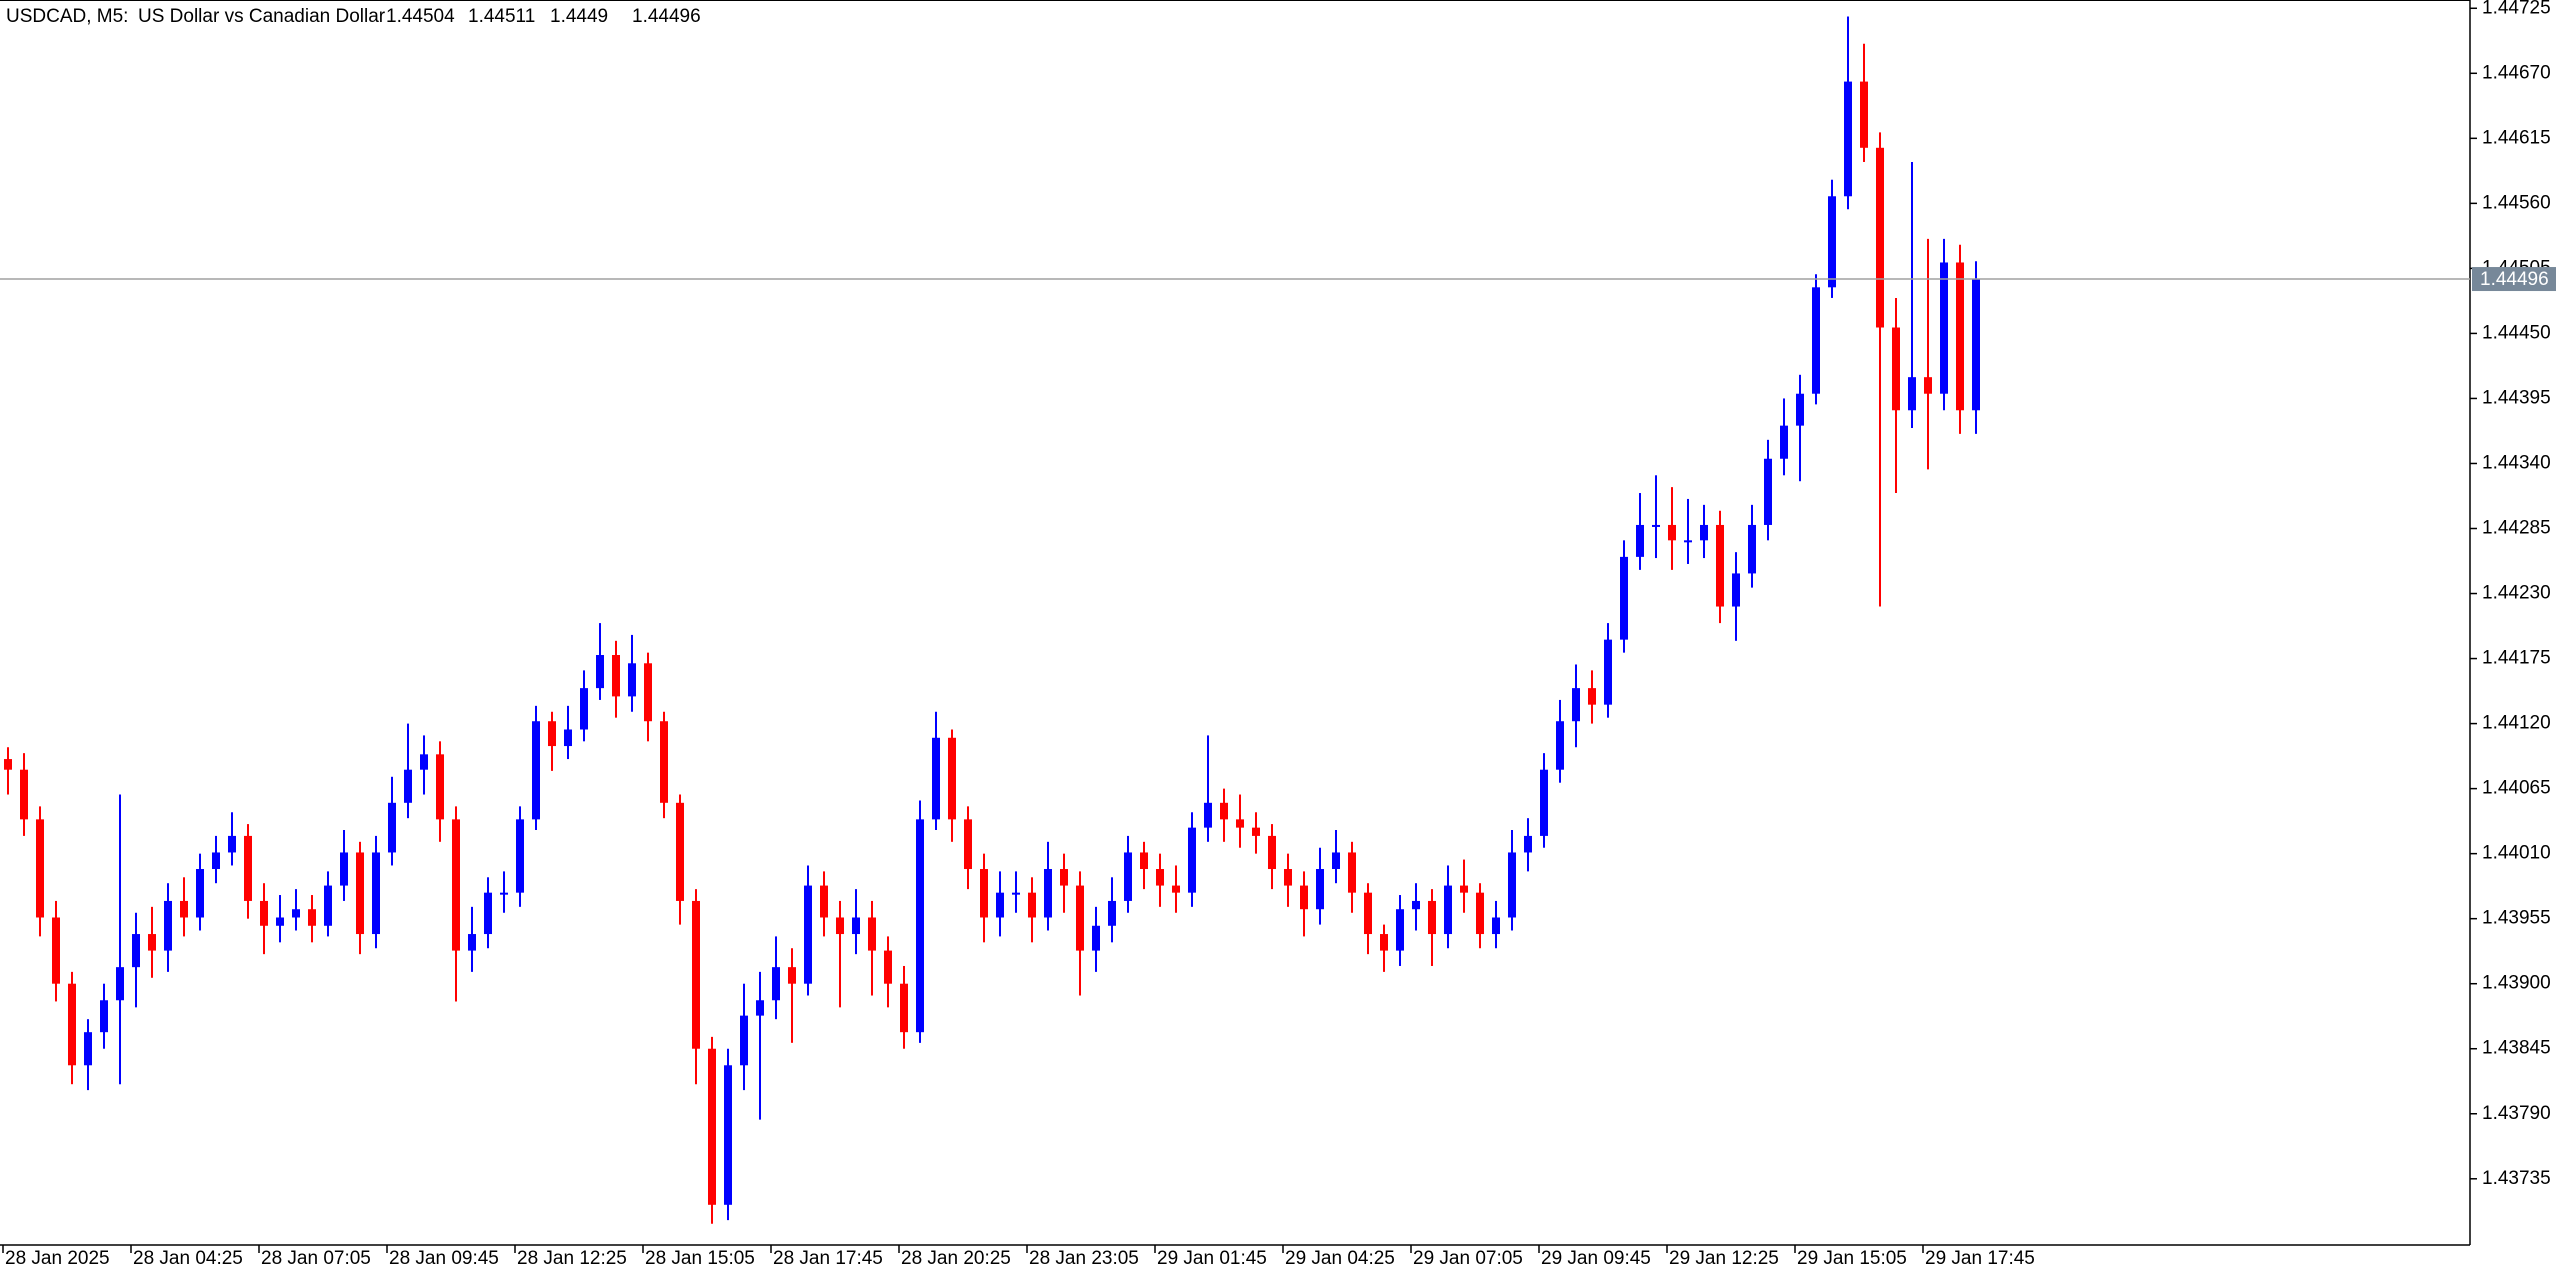 This screenshot has height=1270, width=2556. I want to click on quote-high: 1.44511, so click(501, 16).